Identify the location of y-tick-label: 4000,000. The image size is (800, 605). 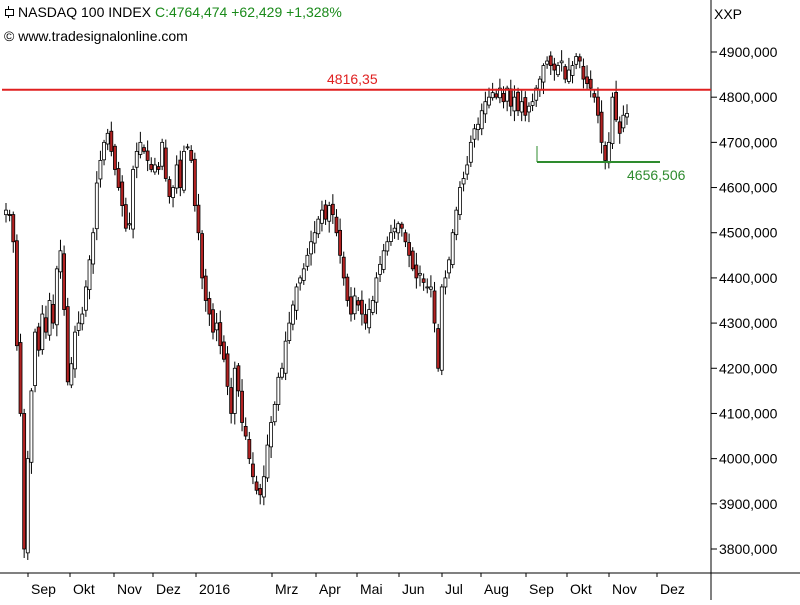
(748, 459).